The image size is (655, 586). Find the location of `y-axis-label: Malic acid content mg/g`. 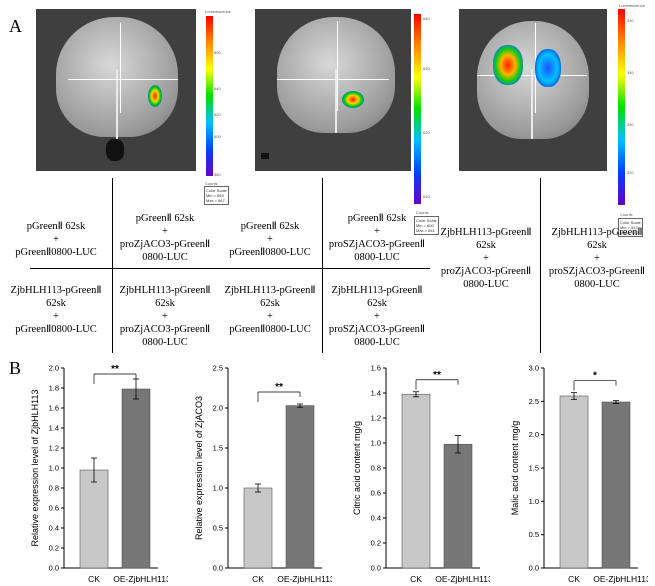

y-axis-label: Malic acid content mg/g is located at coordinates (515, 468).